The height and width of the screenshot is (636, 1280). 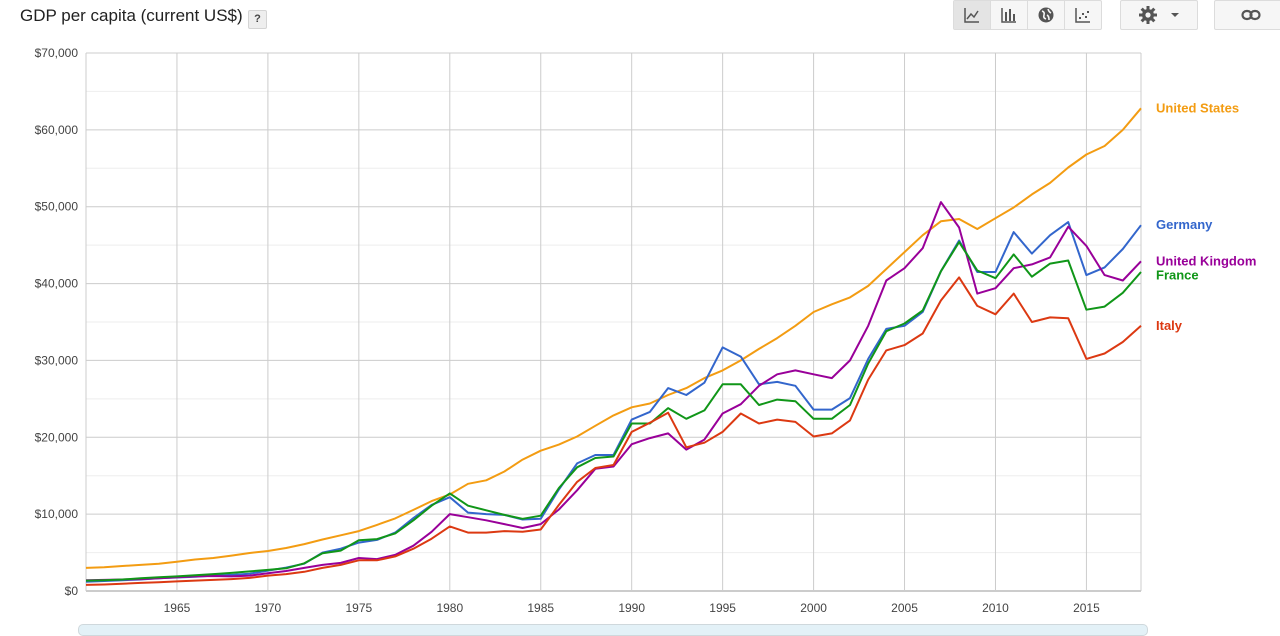 I want to click on link-icon, so click(x=1251, y=15).